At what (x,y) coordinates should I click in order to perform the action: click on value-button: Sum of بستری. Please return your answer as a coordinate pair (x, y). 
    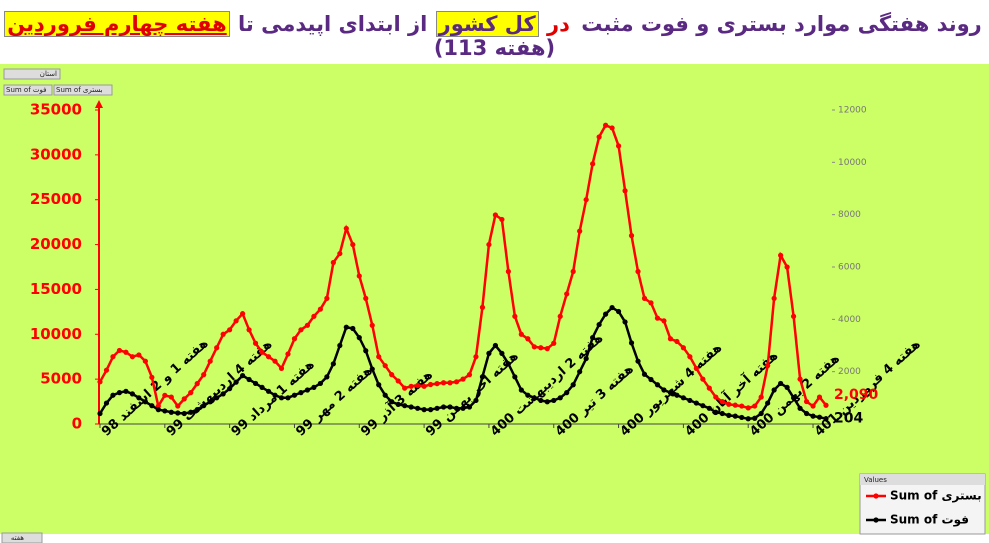
    Looking at the image, I should click on (83, 90).